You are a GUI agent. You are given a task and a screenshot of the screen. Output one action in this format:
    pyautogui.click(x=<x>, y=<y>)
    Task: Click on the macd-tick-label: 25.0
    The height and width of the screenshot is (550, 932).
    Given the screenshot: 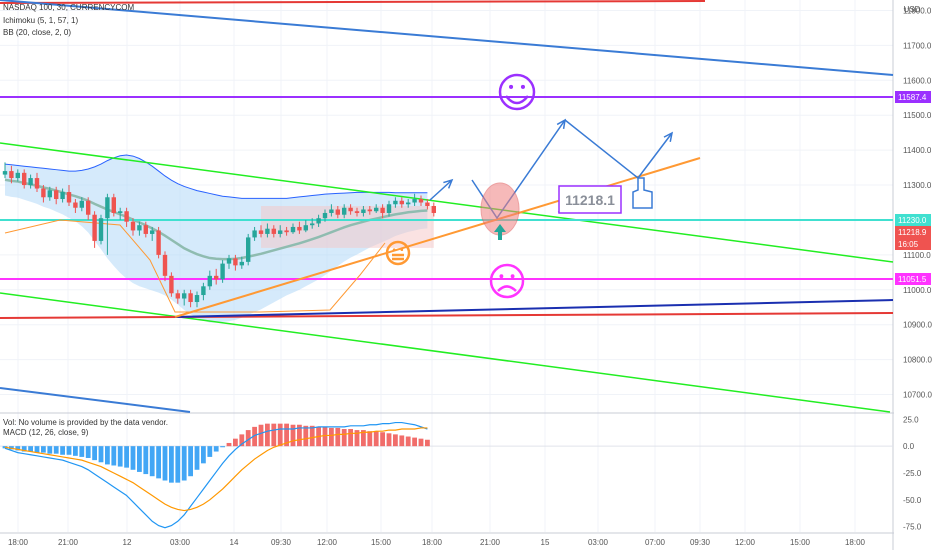 What is the action you would take?
    pyautogui.click(x=911, y=419)
    